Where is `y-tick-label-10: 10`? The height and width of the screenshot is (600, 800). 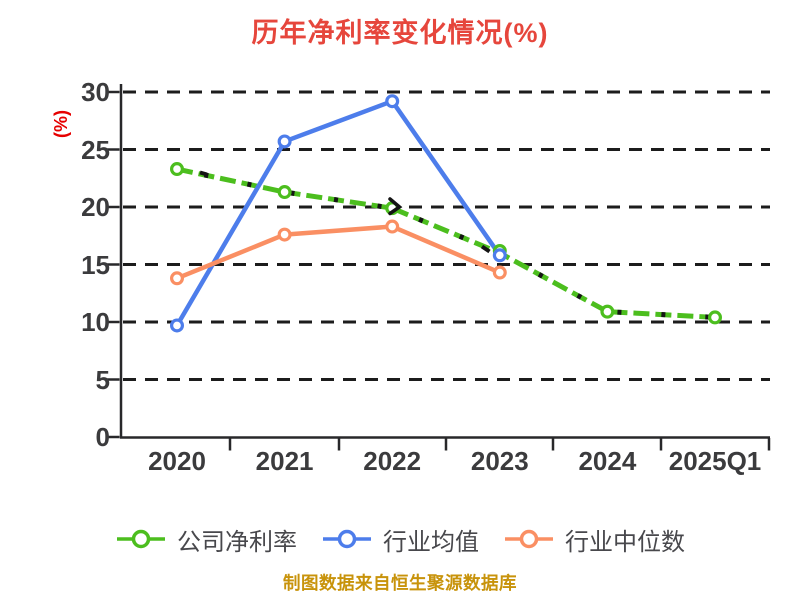 y-tick-label-10: 10 is located at coordinates (95, 322).